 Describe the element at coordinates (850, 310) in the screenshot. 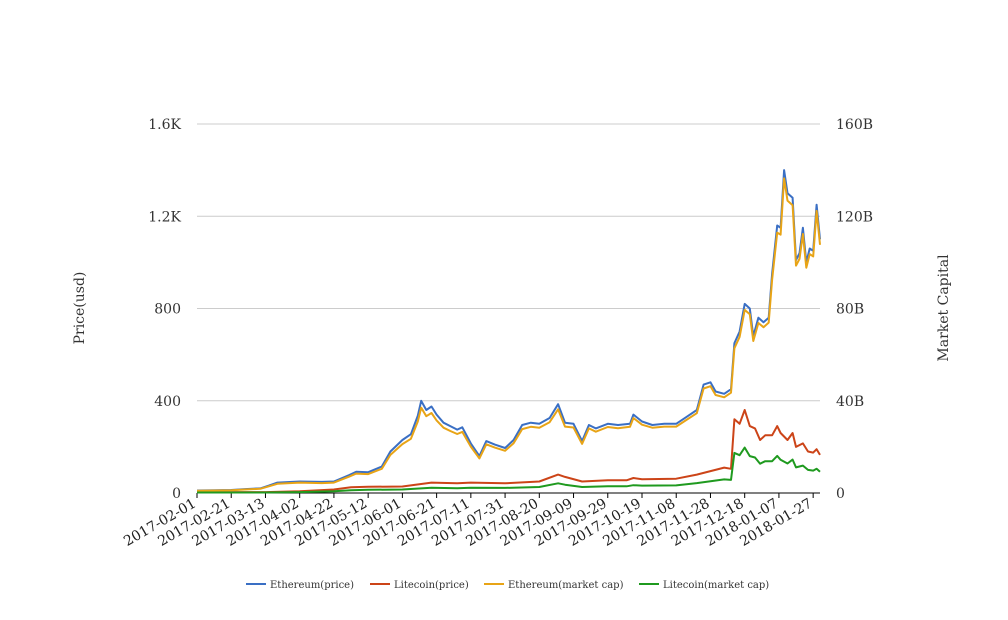

I see `y-tick-label-right: 80B` at that location.